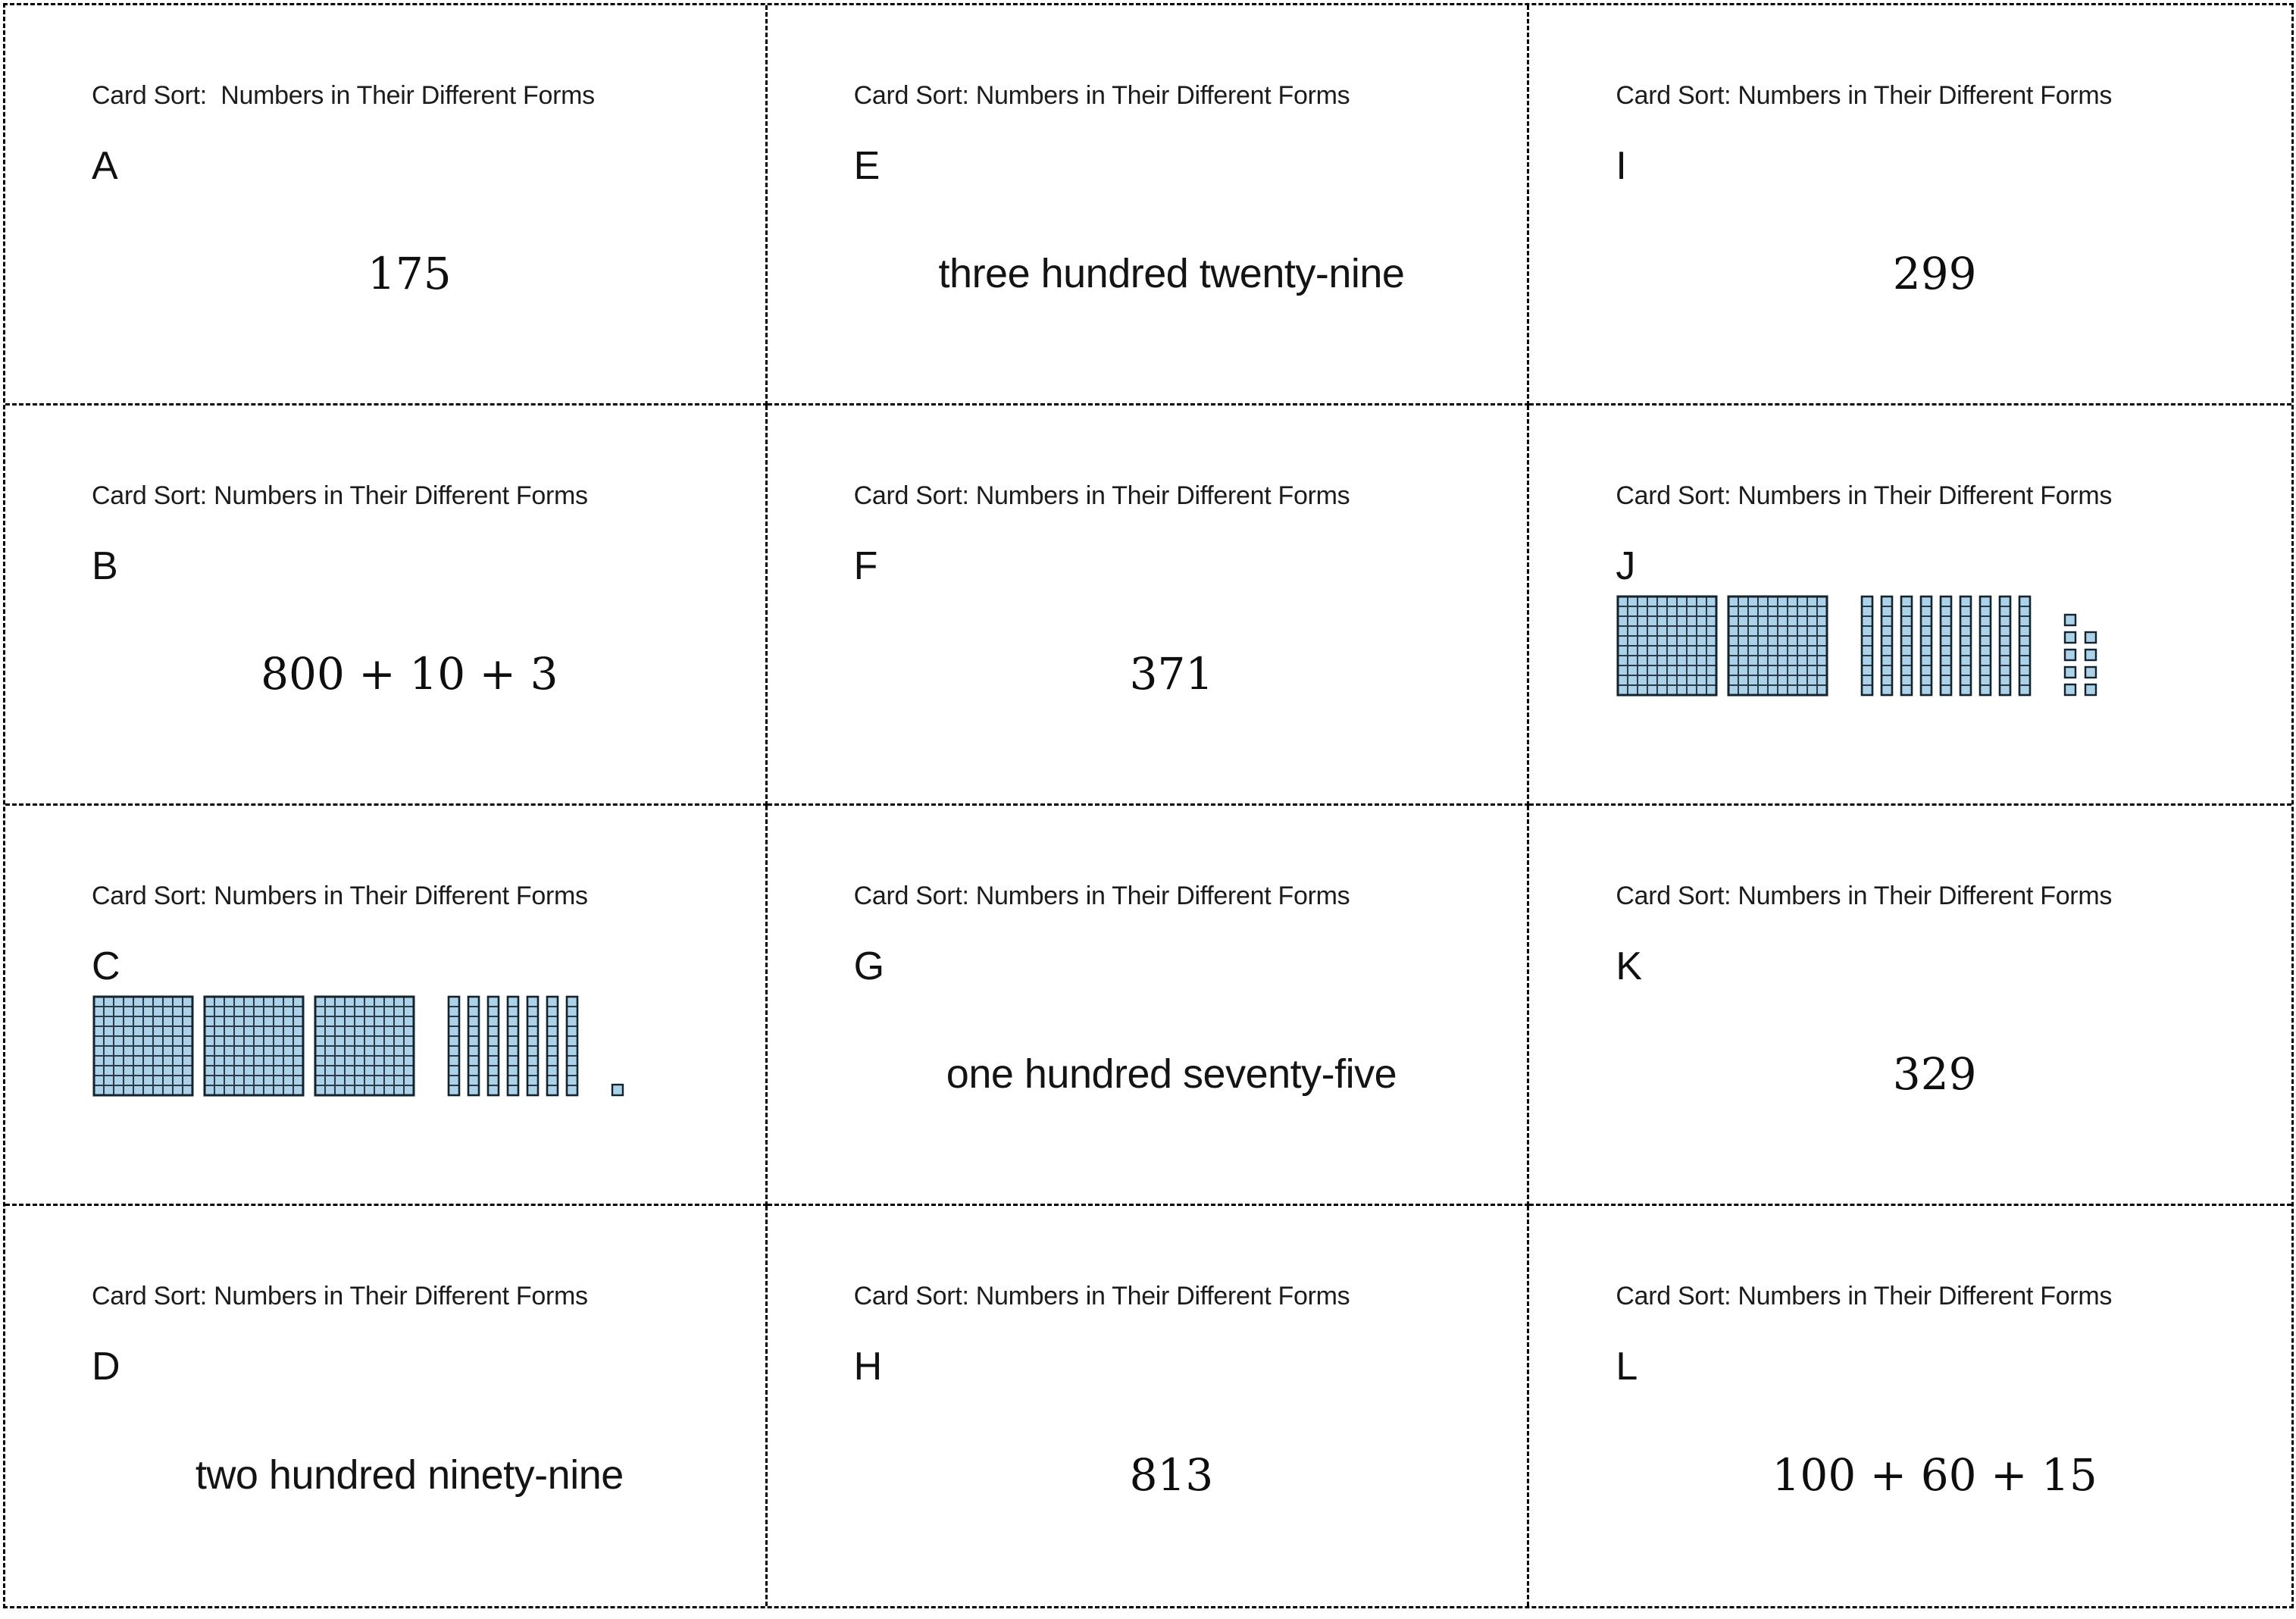  What do you see at coordinates (105, 565) in the screenshot?
I see `card-letter: B` at bounding box center [105, 565].